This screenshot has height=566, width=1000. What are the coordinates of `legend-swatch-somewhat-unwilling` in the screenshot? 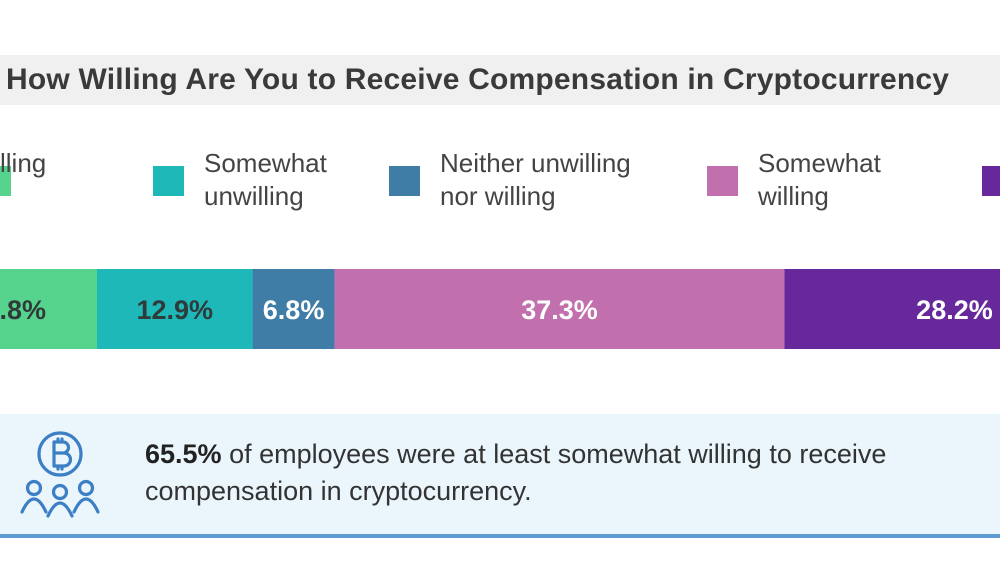 It's located at (168, 181).